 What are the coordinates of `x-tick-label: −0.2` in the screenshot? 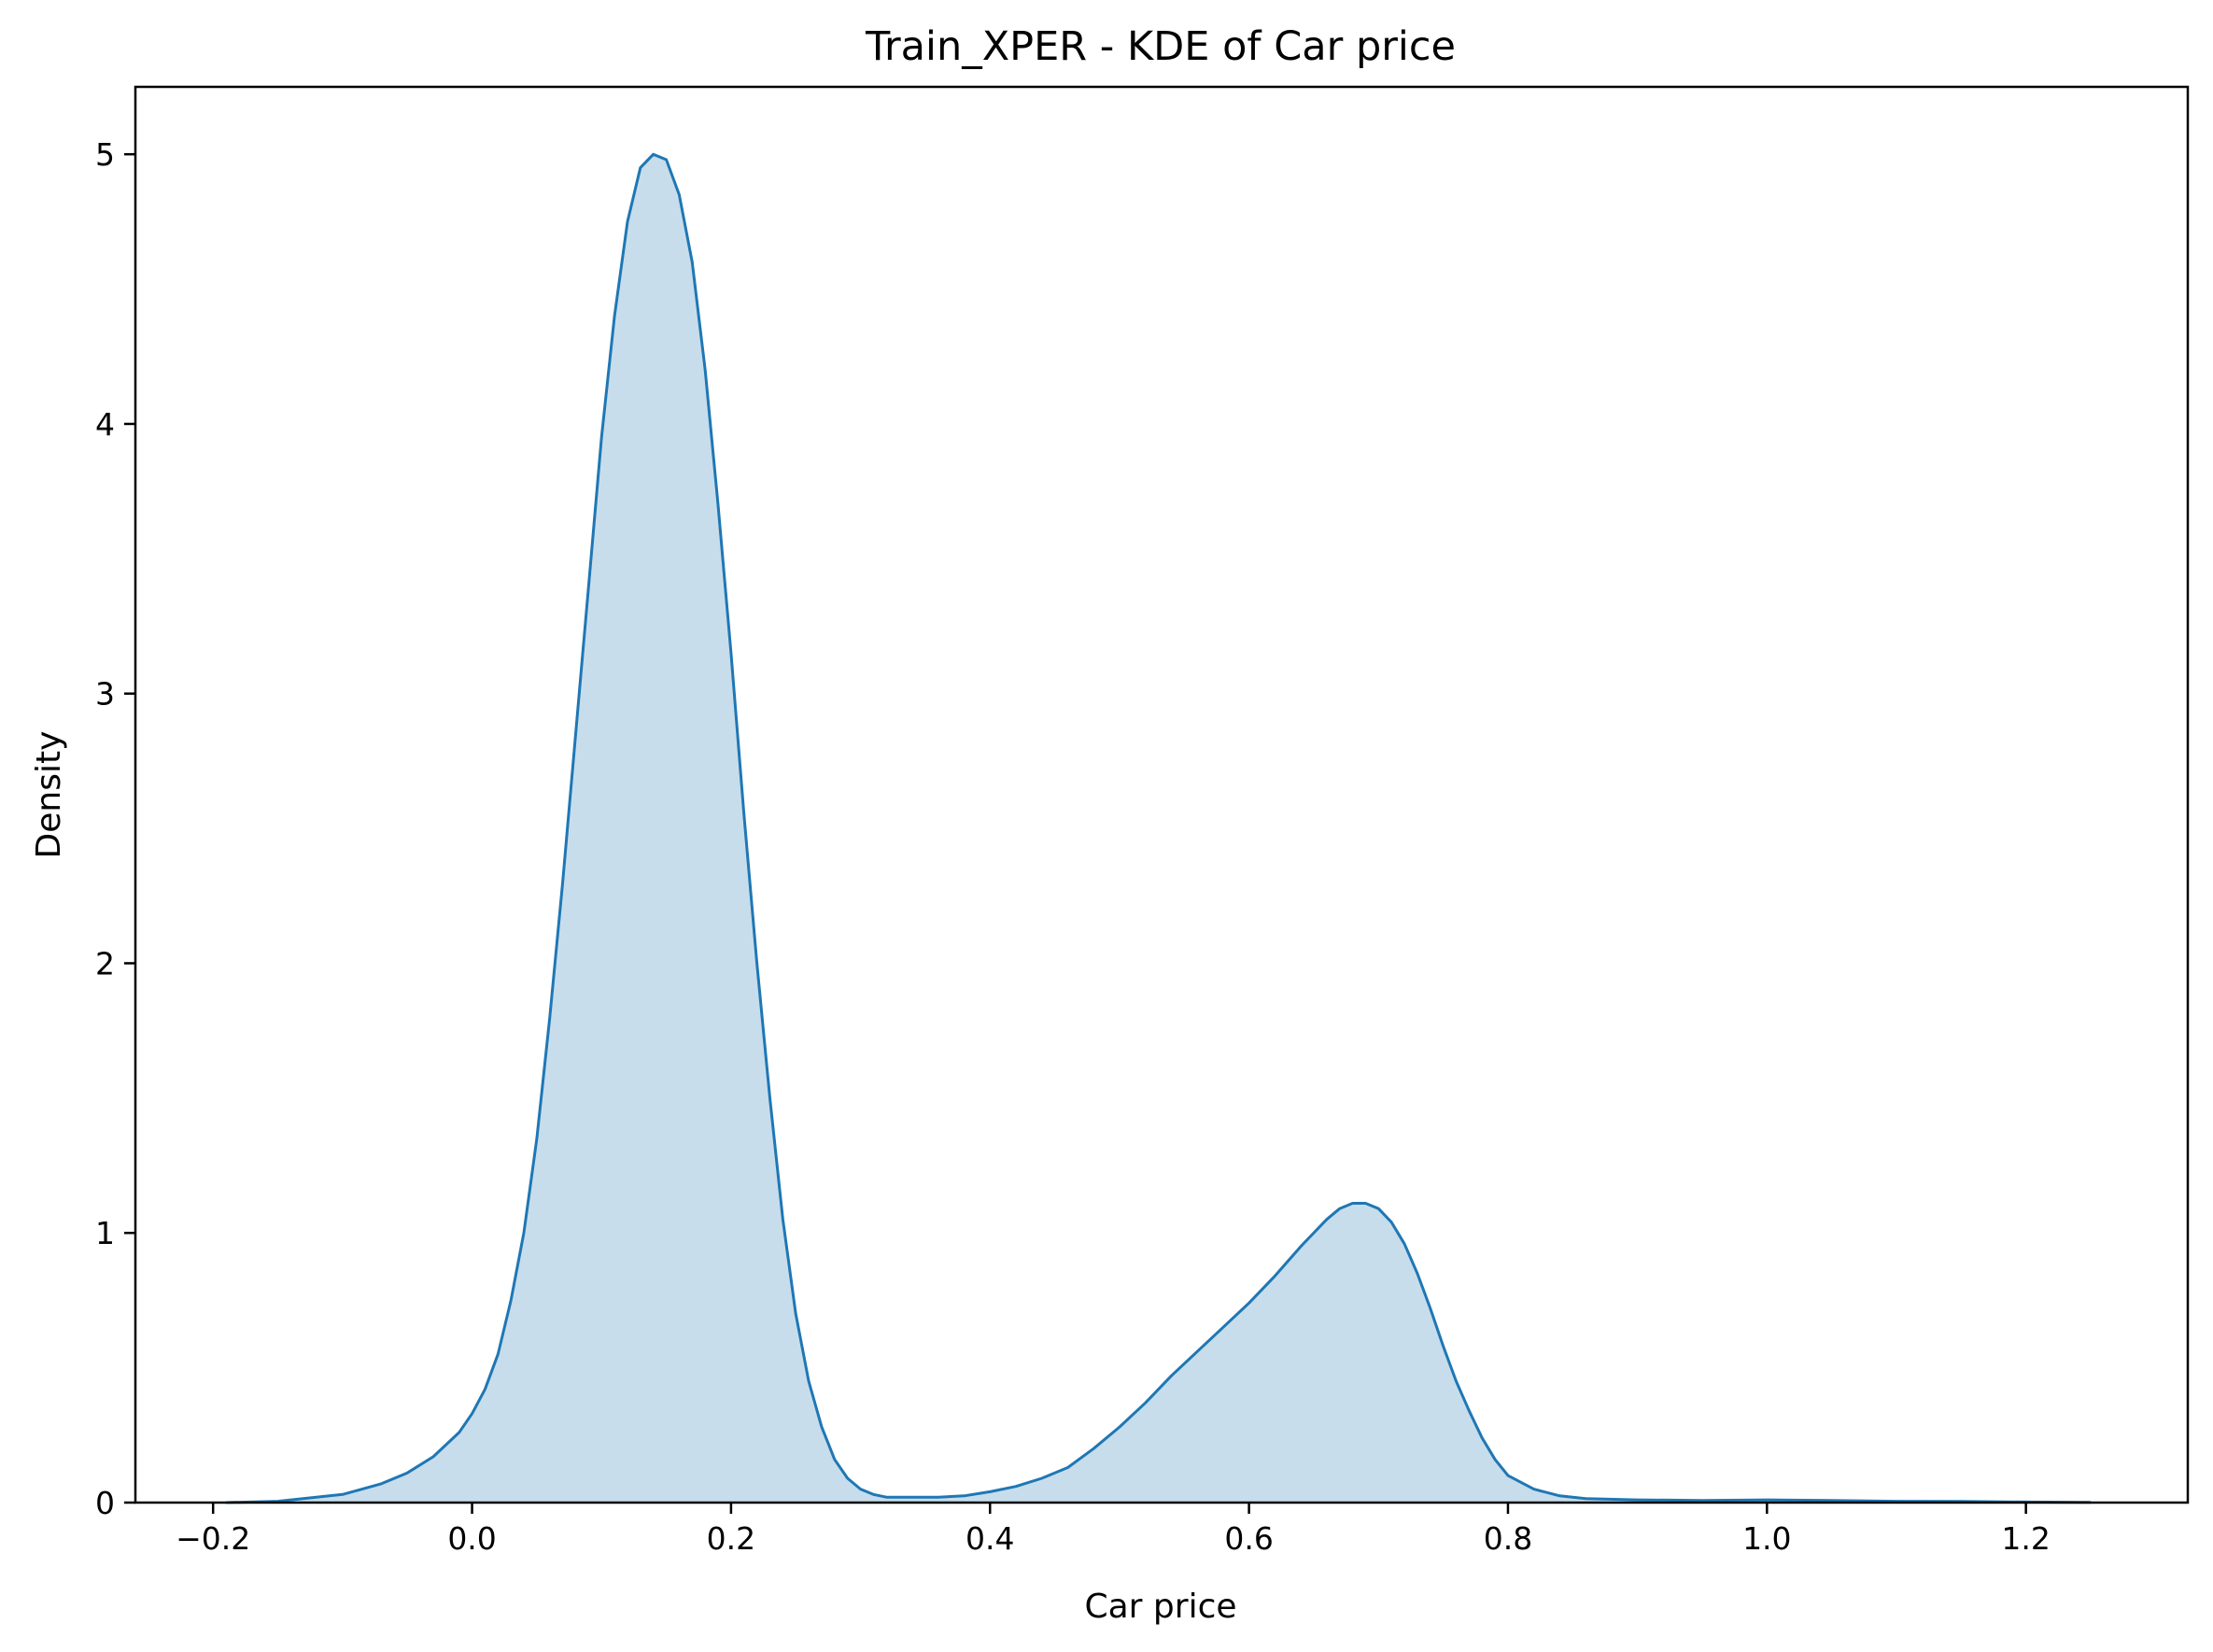 It's located at (213, 1538).